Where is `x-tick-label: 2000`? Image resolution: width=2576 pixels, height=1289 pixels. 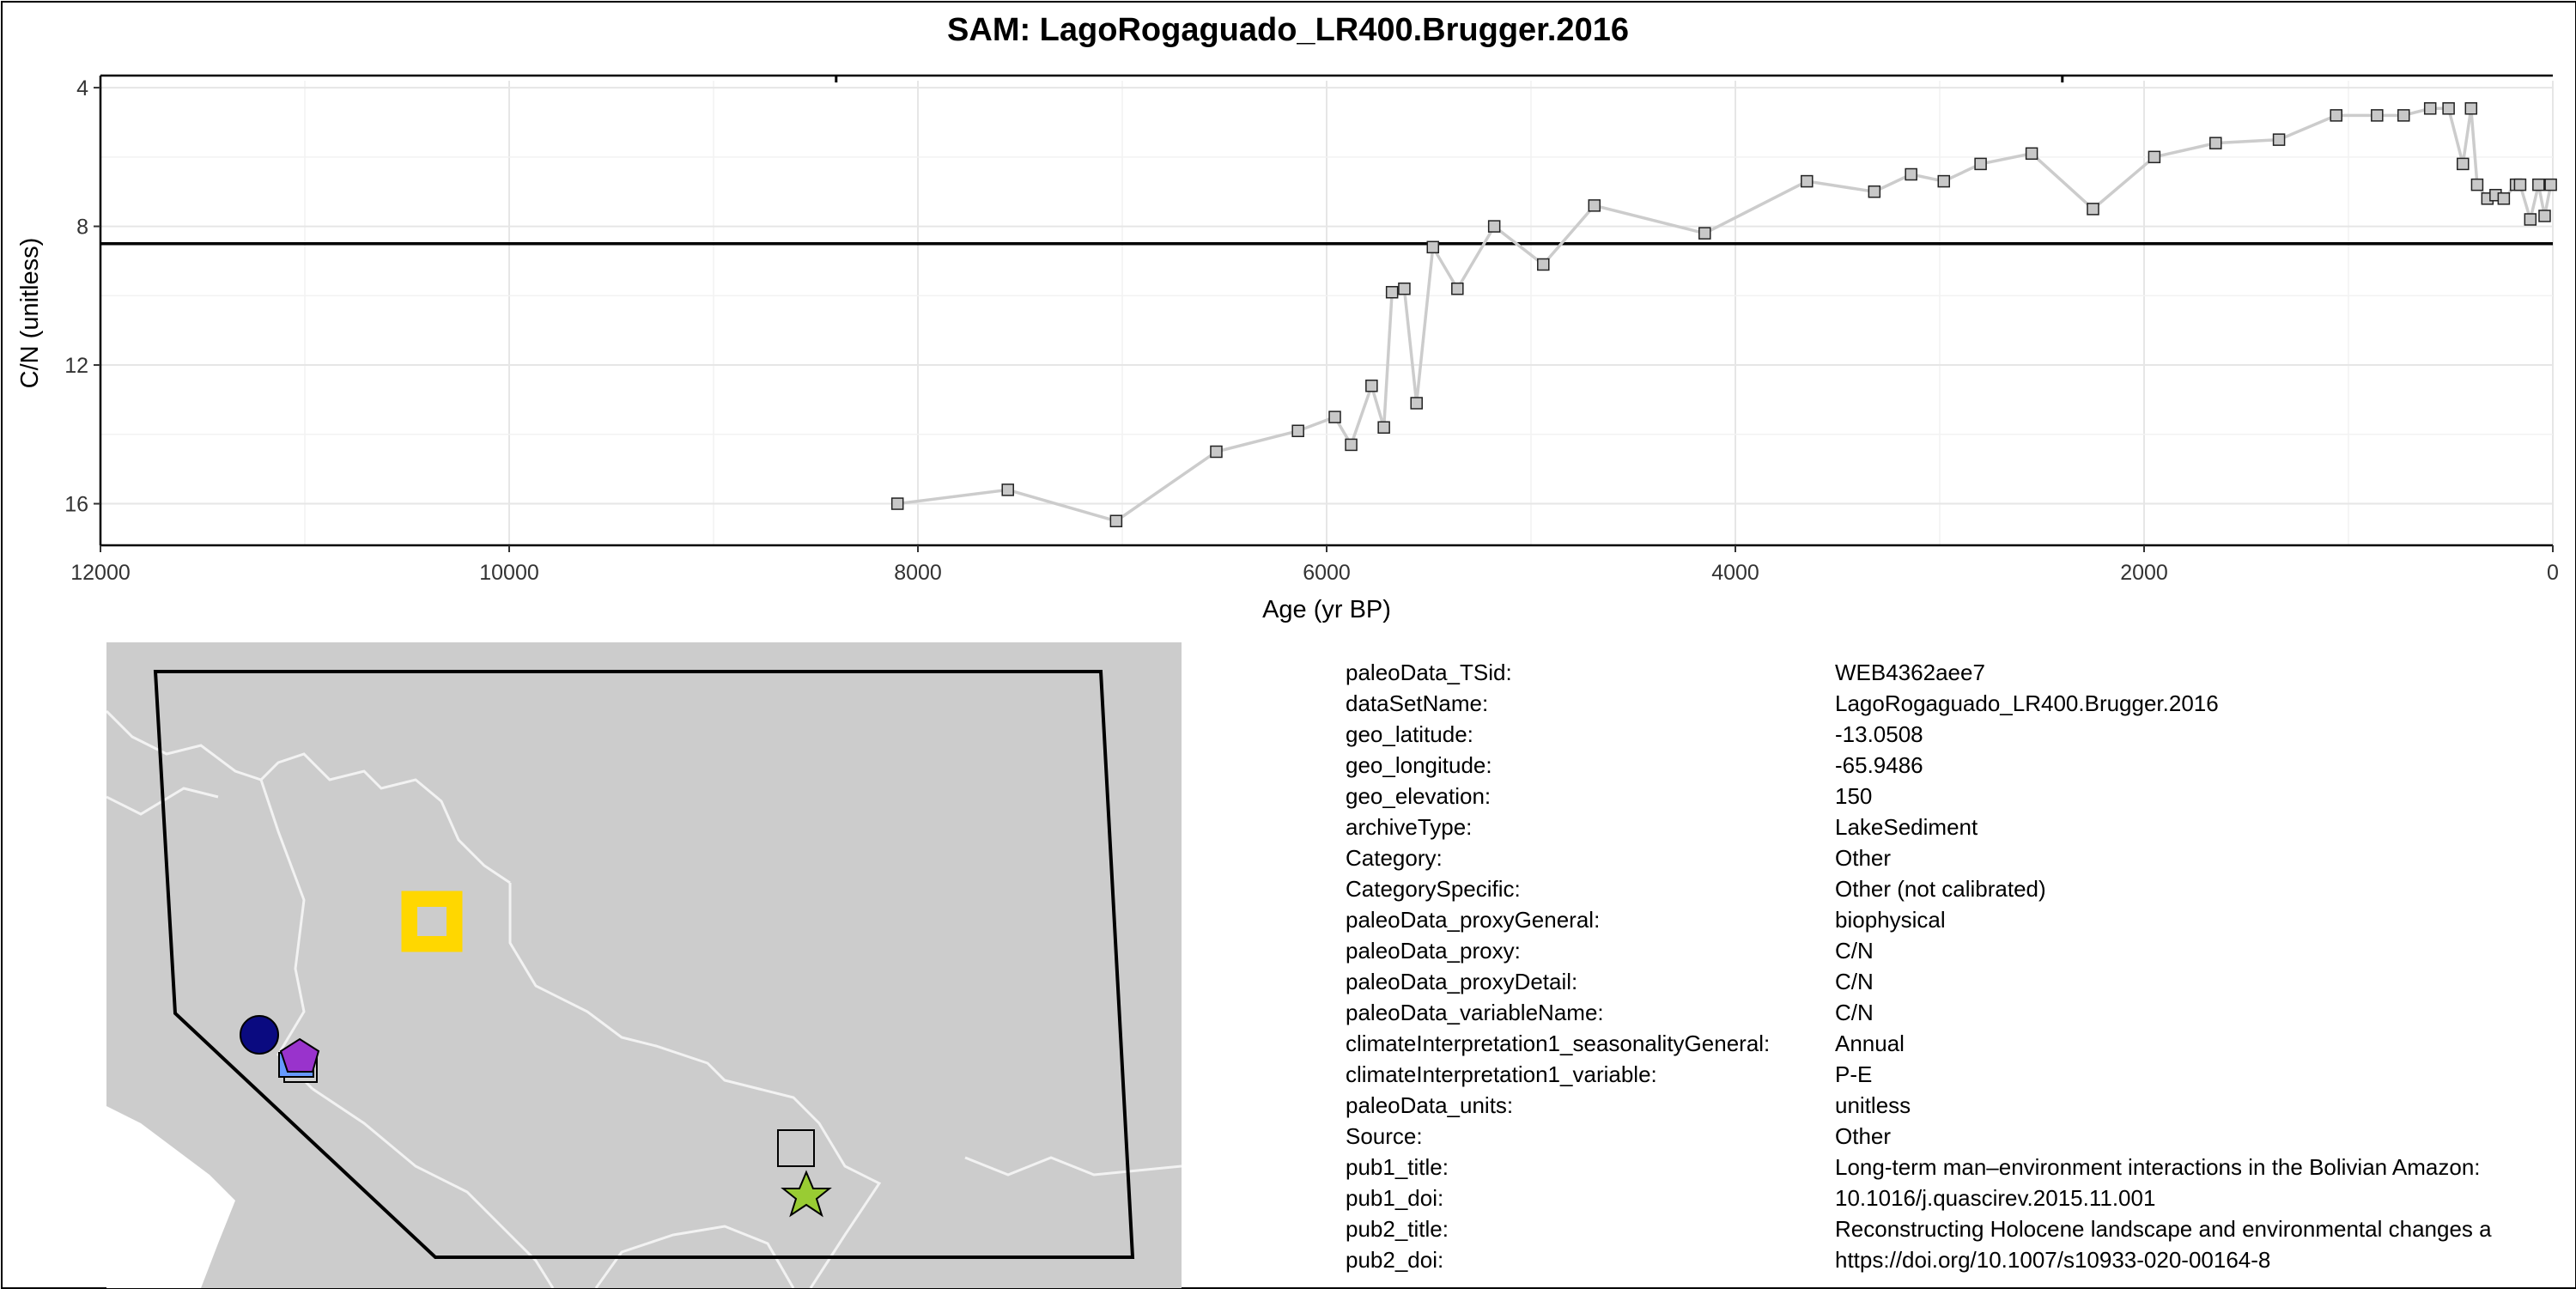
x-tick-label: 2000 is located at coordinates (2144, 573).